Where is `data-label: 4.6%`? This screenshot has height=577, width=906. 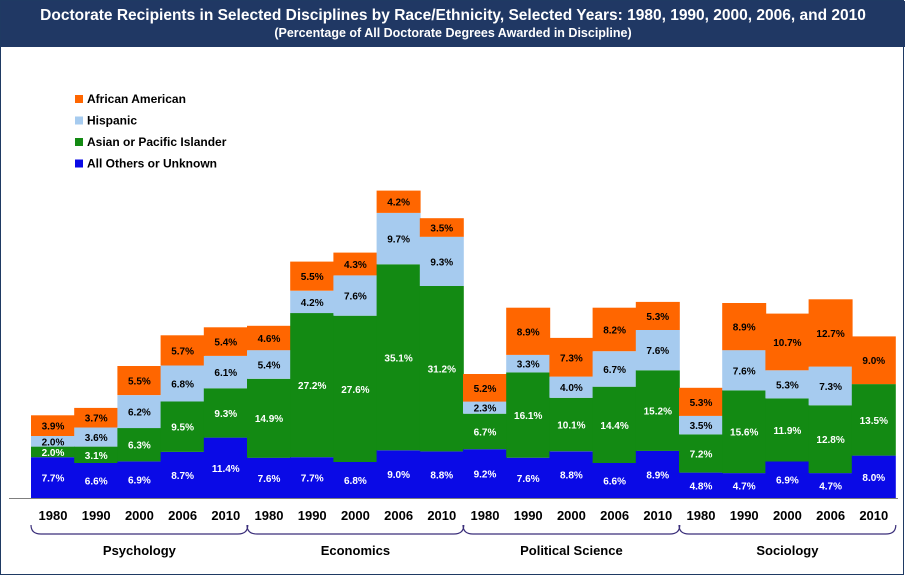
data-label: 4.6% is located at coordinates (269, 339).